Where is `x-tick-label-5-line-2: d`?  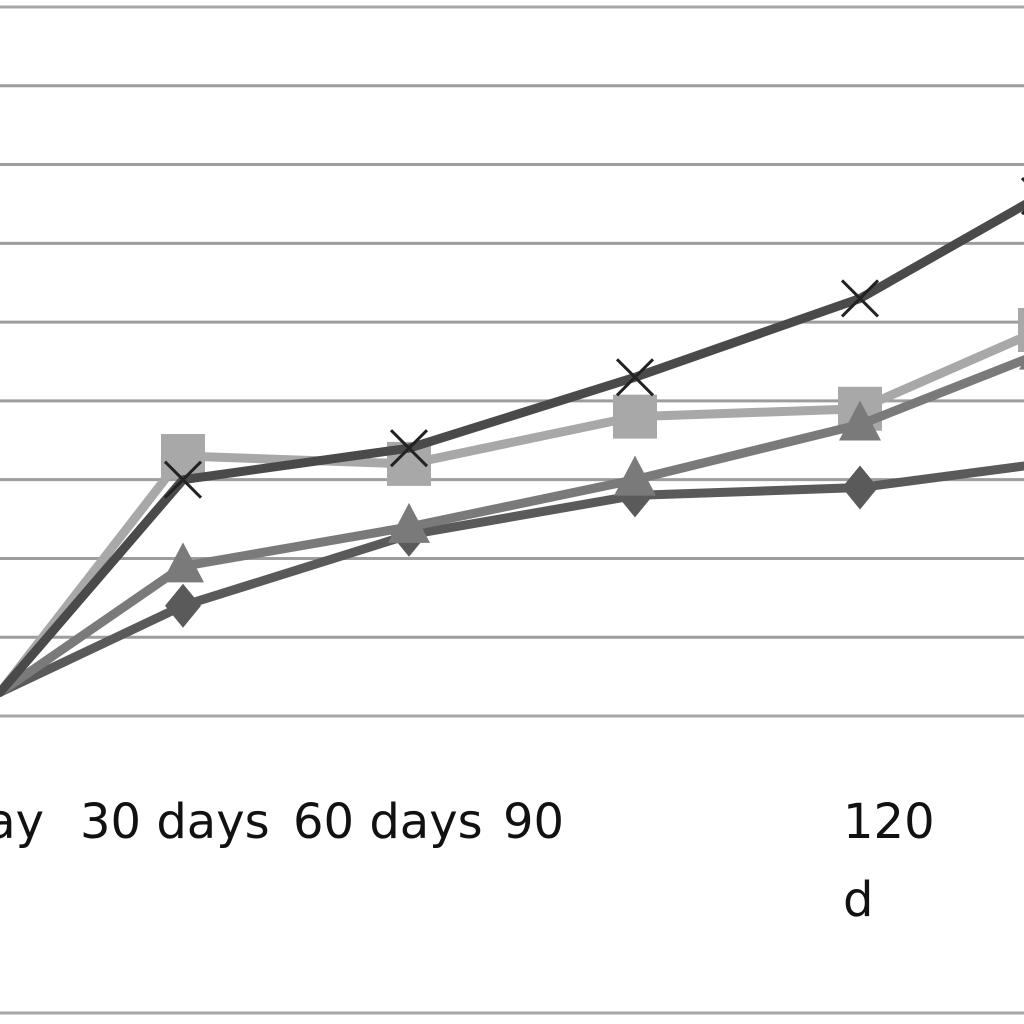
x-tick-label-5-line-2: d is located at coordinates (858, 900).